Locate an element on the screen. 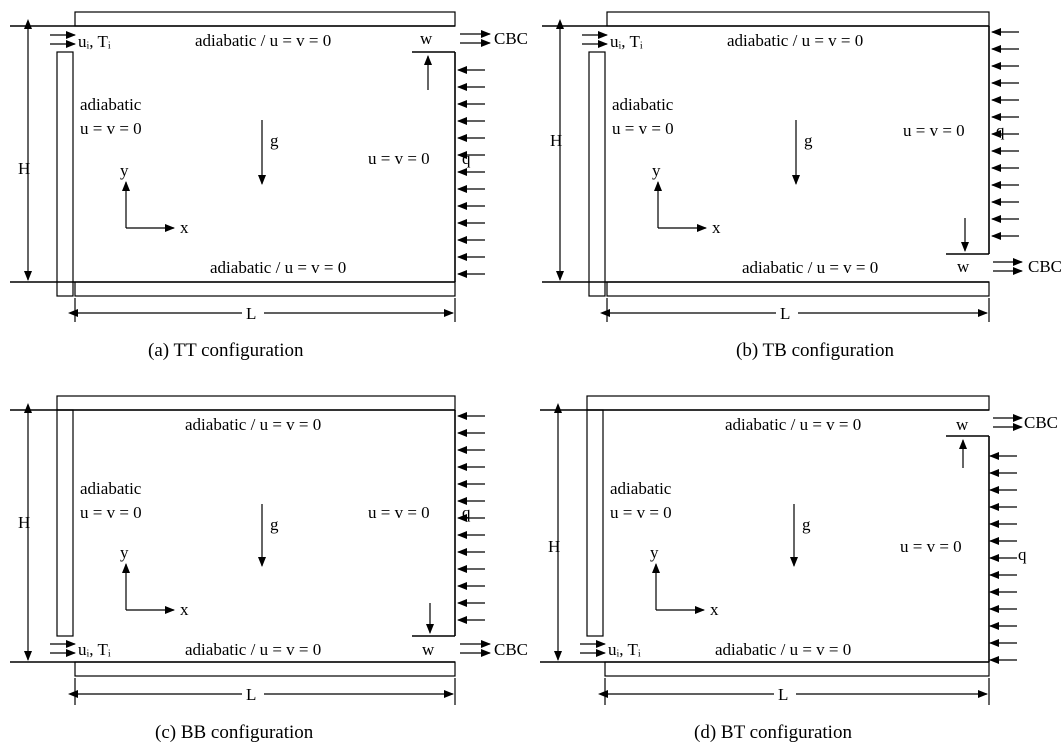  caption-d: (d) BT configuration is located at coordinates (773, 732).